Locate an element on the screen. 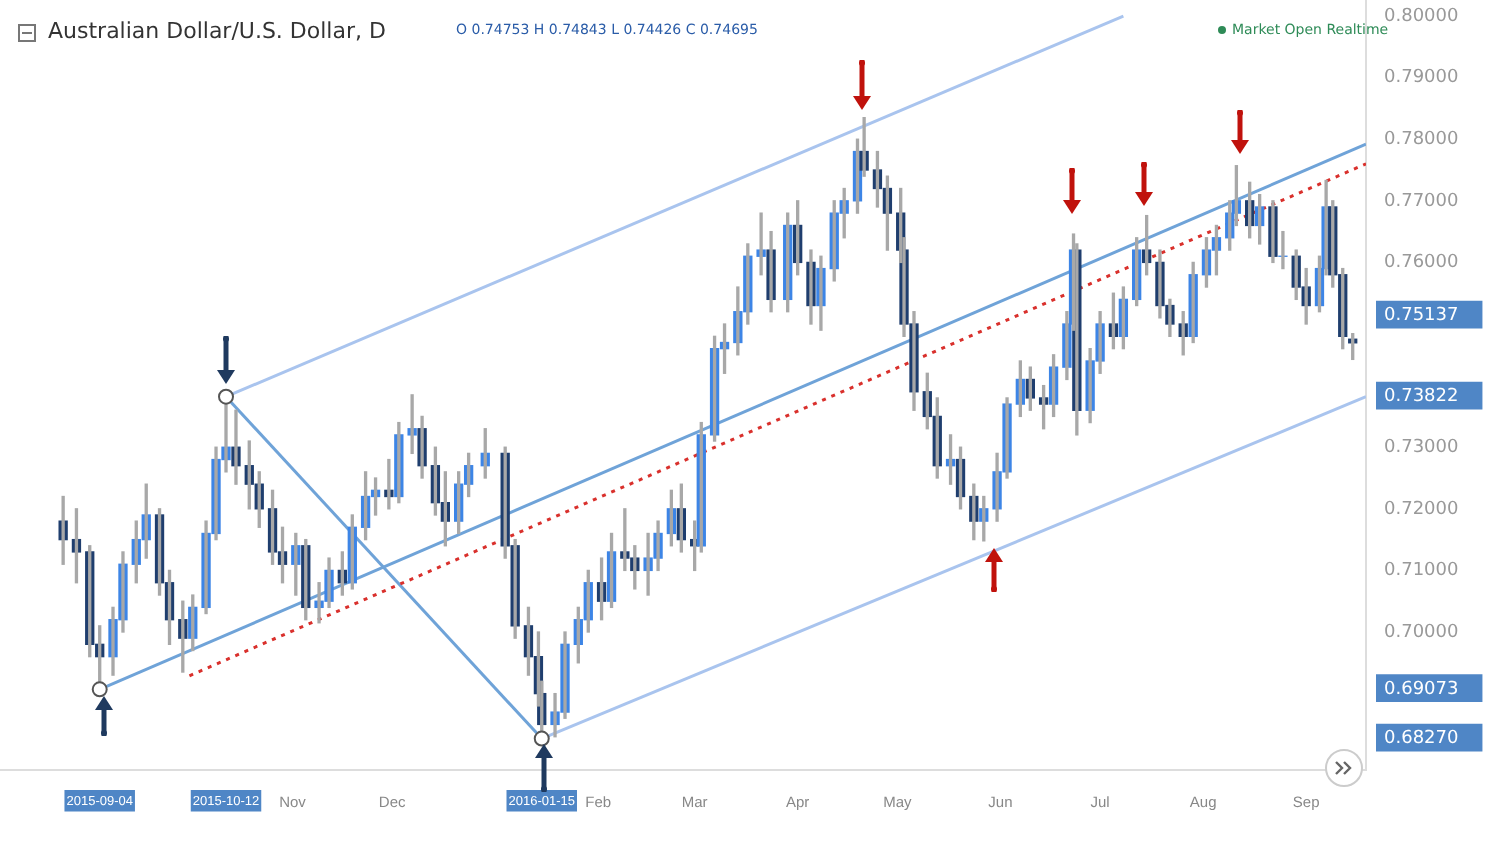  y-tick-label: 0.69073 is located at coordinates (1421, 689).